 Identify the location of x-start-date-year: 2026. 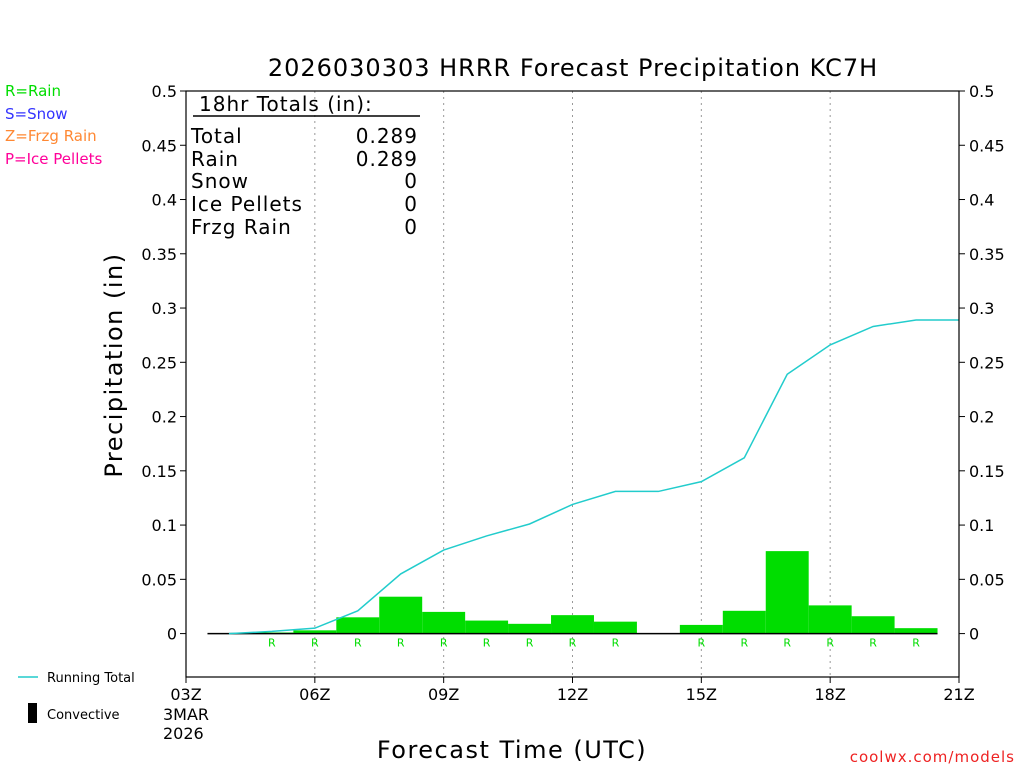
(183, 733).